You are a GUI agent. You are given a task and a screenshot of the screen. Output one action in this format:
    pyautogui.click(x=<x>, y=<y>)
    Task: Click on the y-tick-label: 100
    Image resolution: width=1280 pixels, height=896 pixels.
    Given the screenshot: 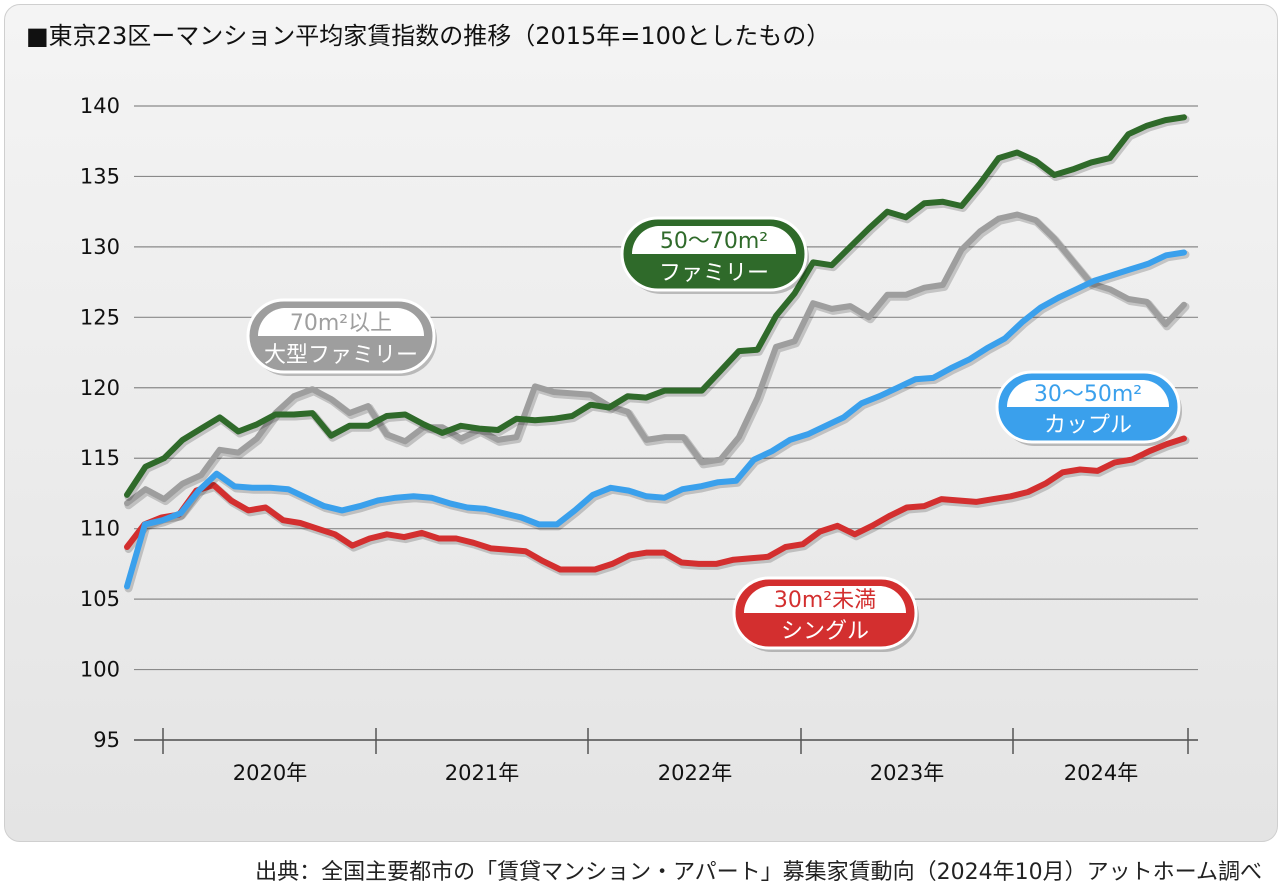 What is the action you would take?
    pyautogui.click(x=100, y=670)
    